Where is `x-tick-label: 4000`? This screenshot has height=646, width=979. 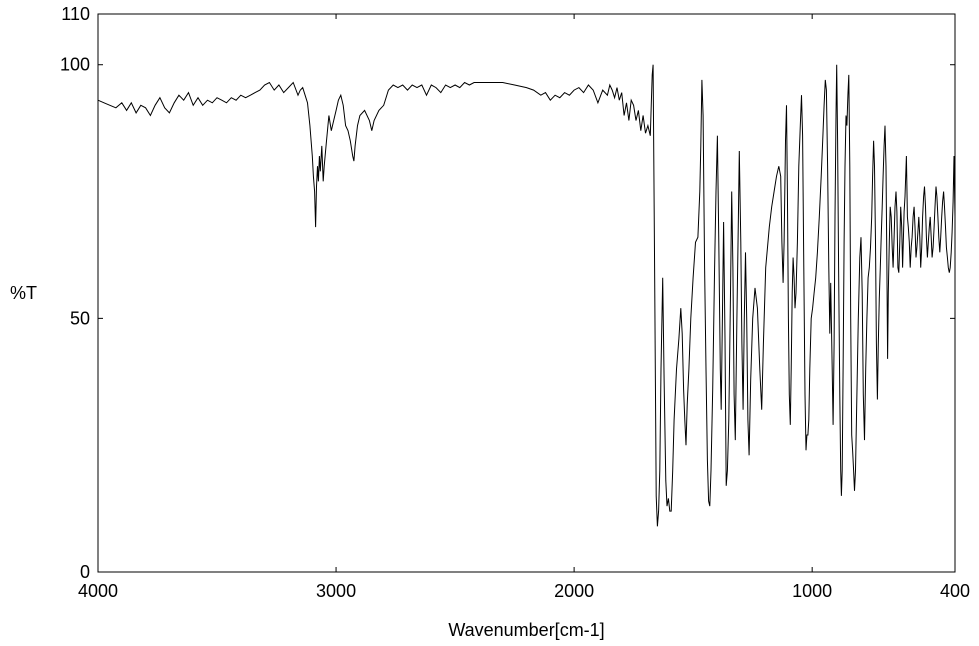 x-tick-label: 4000 is located at coordinates (98, 591).